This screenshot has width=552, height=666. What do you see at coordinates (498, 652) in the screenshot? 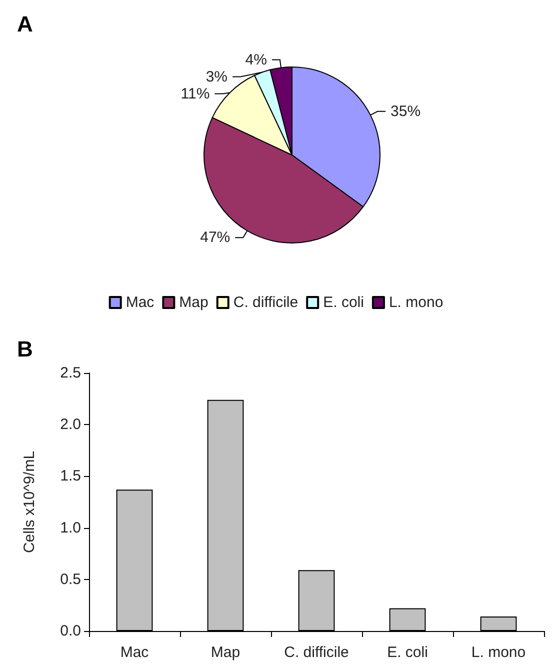
I see `x-tick-label: L. mono` at bounding box center [498, 652].